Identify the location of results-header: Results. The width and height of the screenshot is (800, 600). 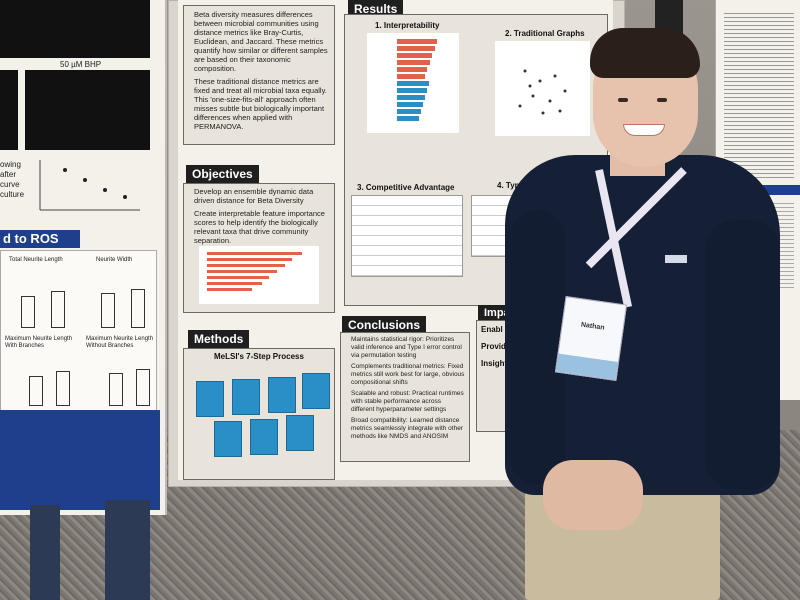
(376, 9).